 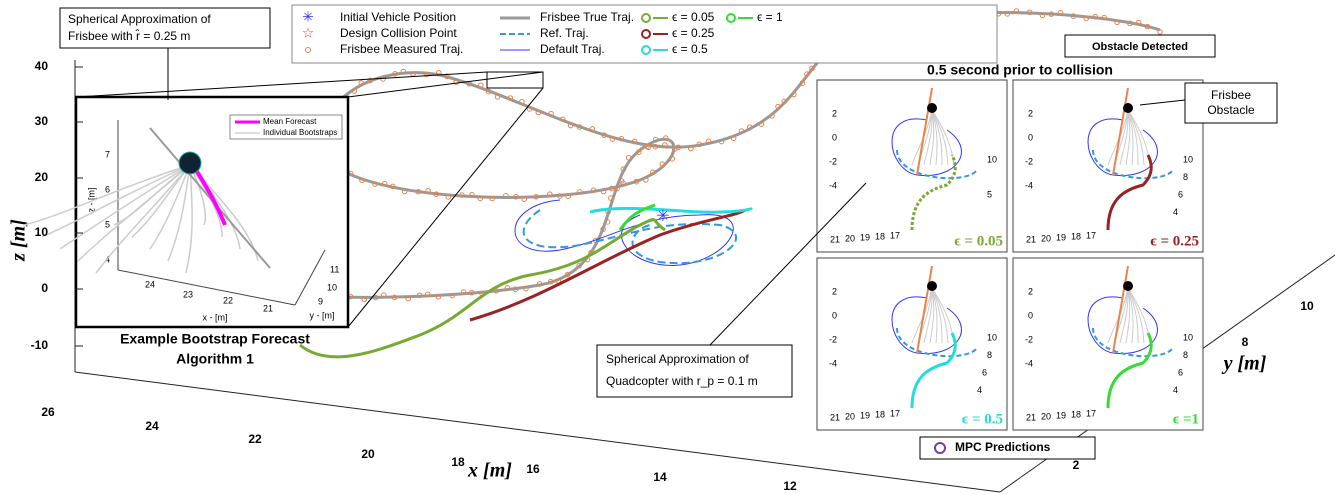 What do you see at coordinates (1046, 238) in the screenshot?
I see `panel-x-tick: 20` at bounding box center [1046, 238].